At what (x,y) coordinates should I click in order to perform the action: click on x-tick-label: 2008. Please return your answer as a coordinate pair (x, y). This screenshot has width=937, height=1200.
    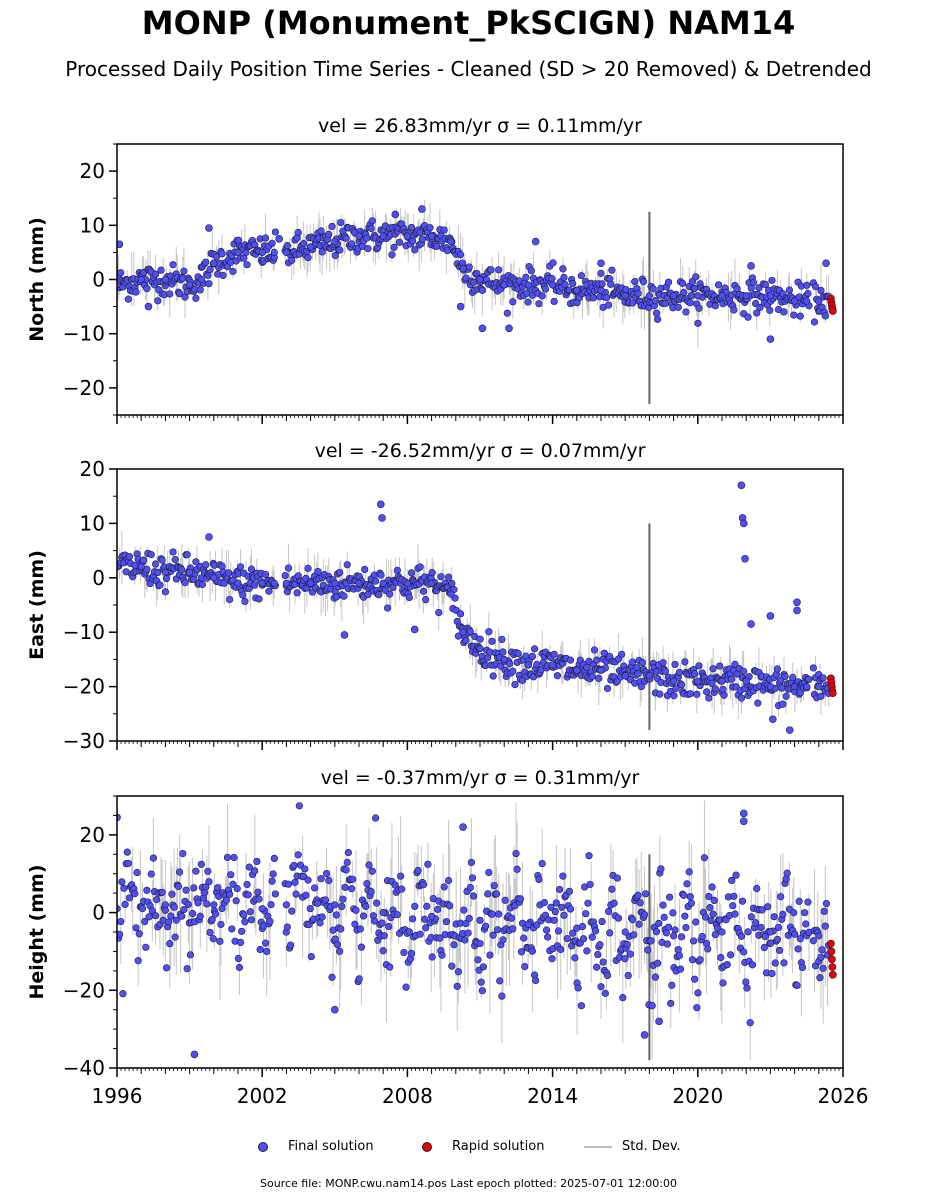
    Looking at the image, I should click on (407, 1096).